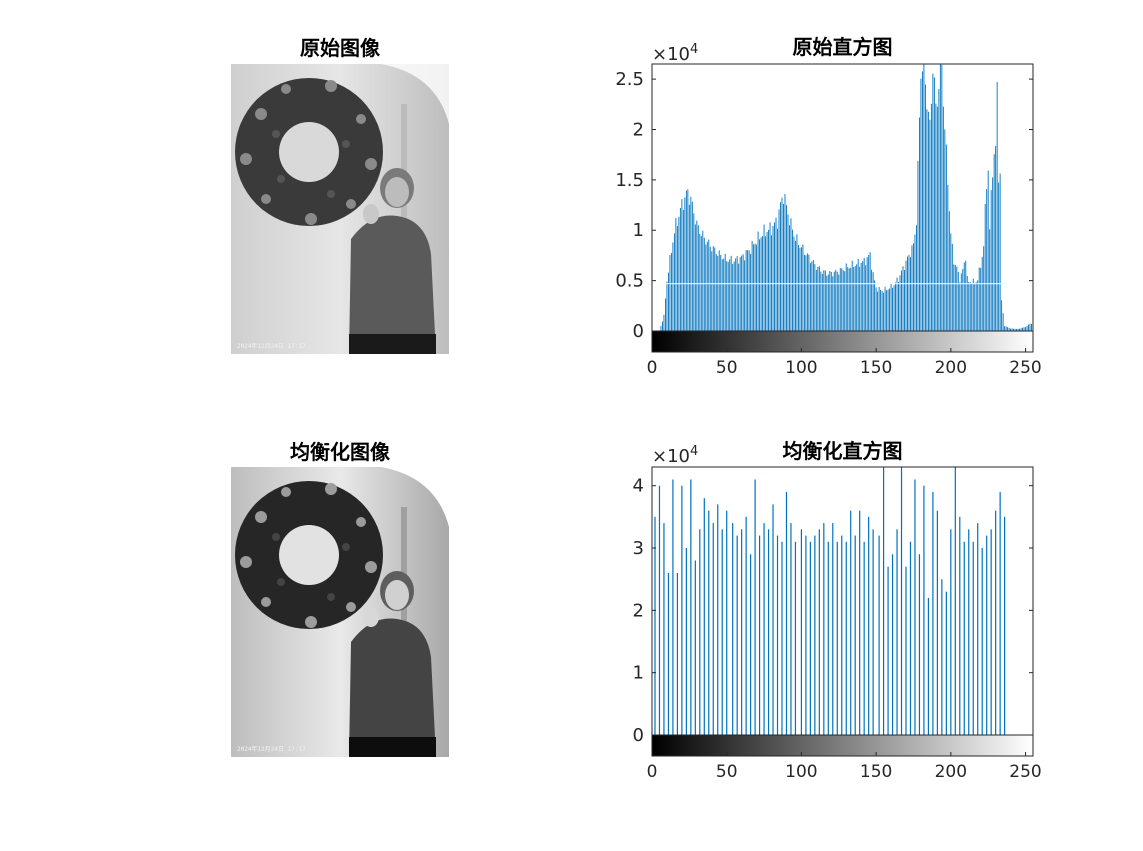 The width and height of the screenshot is (1143, 851). What do you see at coordinates (638, 673) in the screenshot?
I see `y-tick-label: 1` at bounding box center [638, 673].